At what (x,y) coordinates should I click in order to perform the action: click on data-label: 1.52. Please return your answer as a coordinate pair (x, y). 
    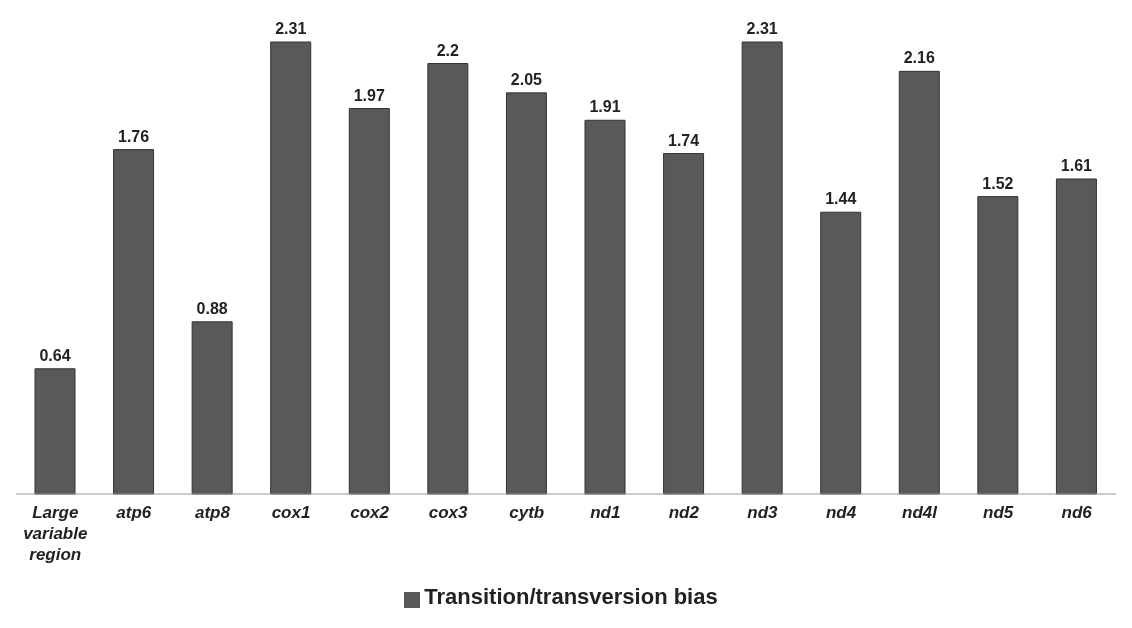
    Looking at the image, I should click on (998, 183).